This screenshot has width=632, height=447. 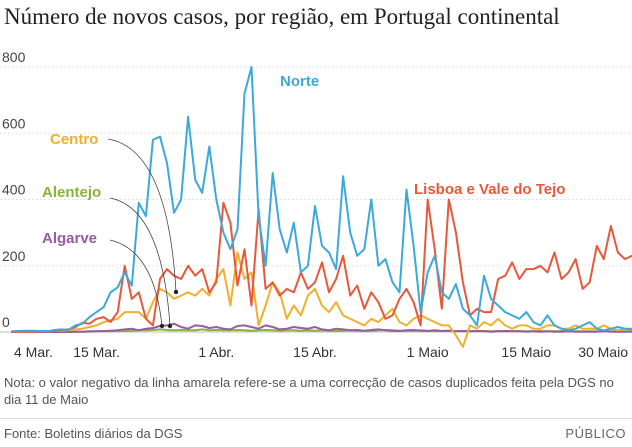 I want to click on series-line-algarve, so click(x=321, y=327).